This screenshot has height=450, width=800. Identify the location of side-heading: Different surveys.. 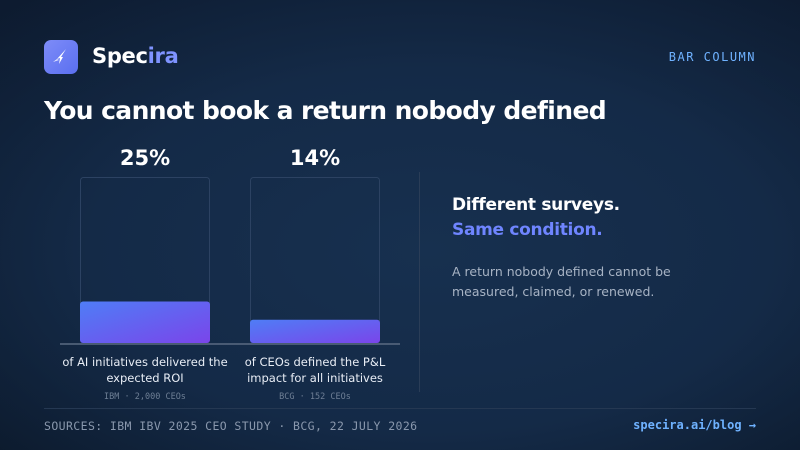
(536, 205).